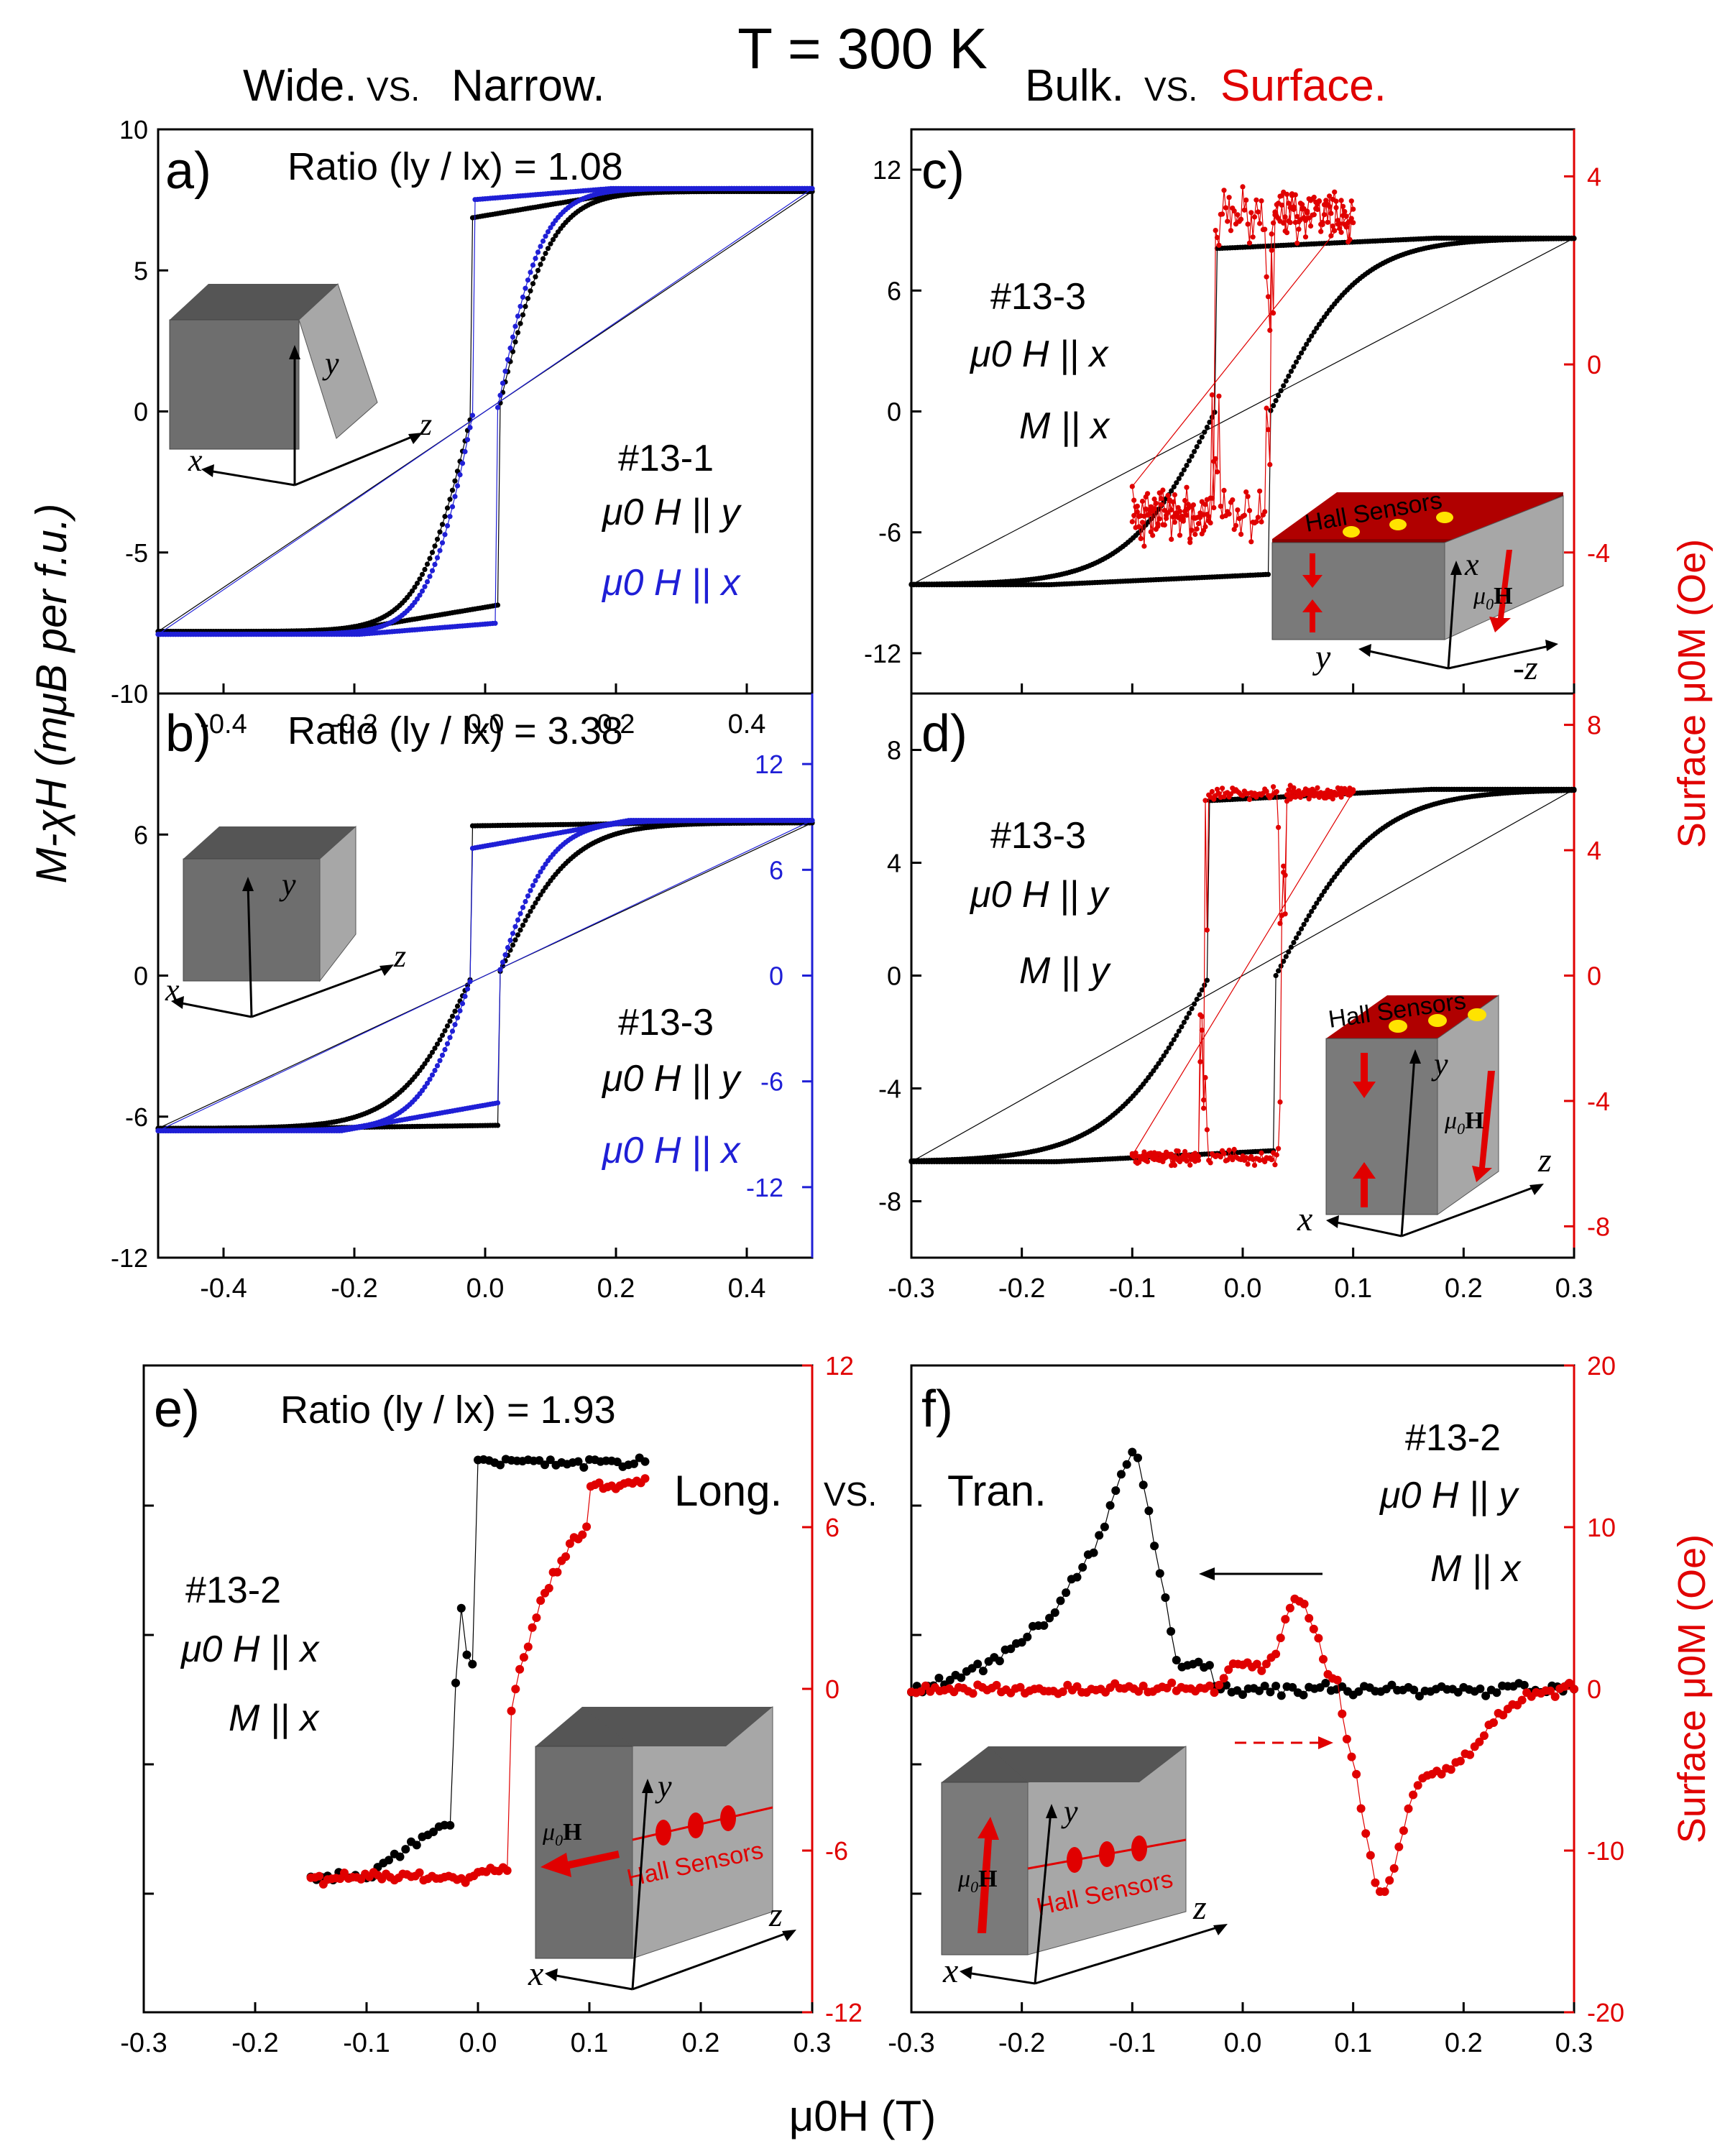 The height and width of the screenshot is (2156, 1725). I want to click on panel-f-xtick-label: 0.0, so click(1243, 2043).